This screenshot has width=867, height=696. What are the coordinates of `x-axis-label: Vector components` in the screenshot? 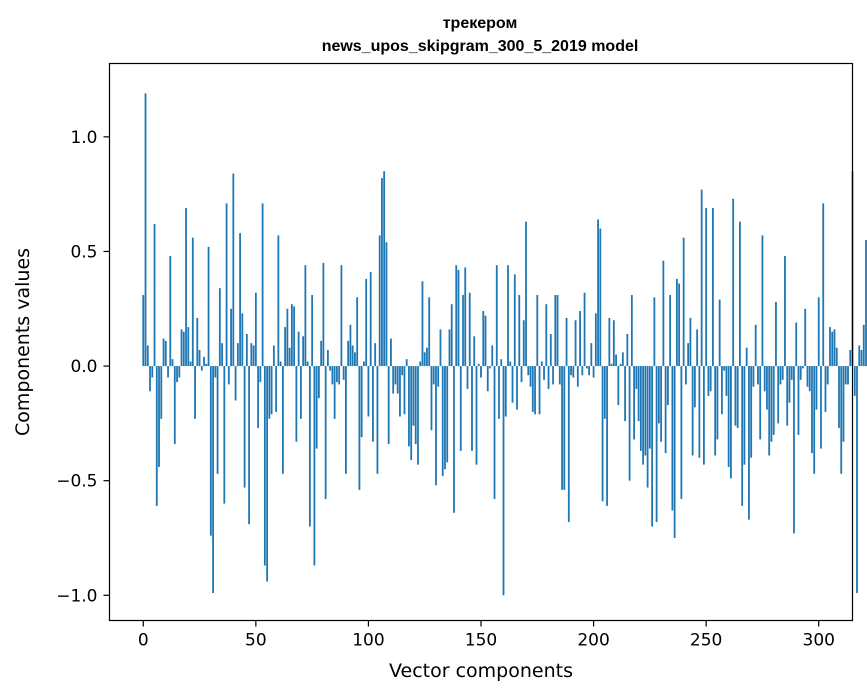 It's located at (481, 671).